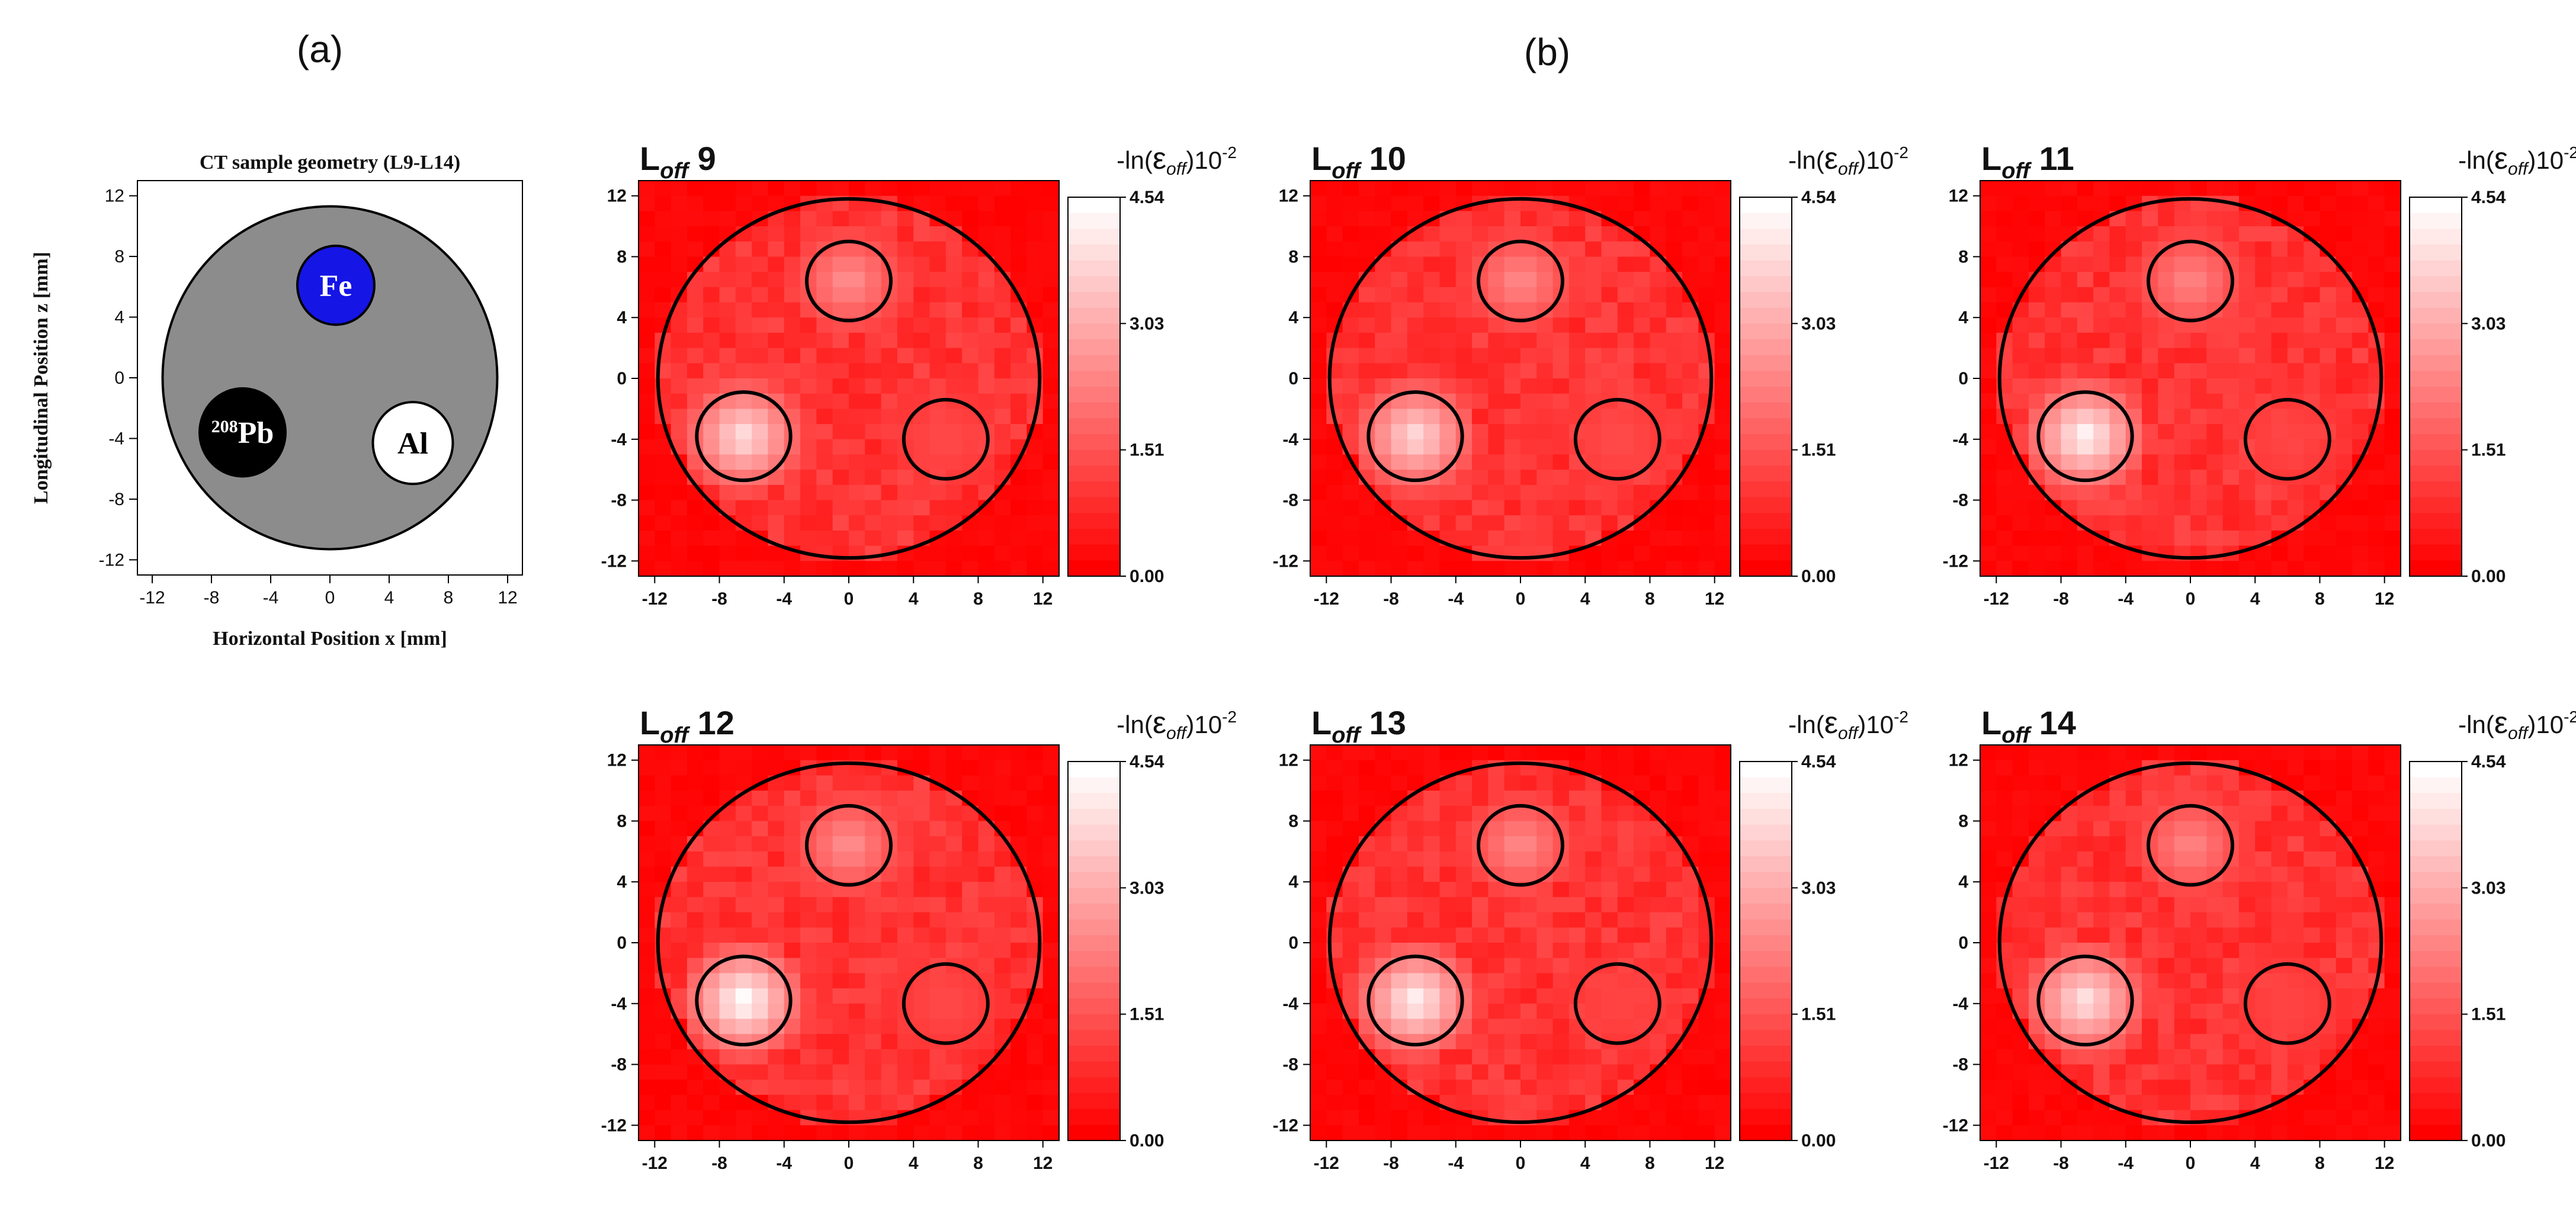 The width and height of the screenshot is (2576, 1208). What do you see at coordinates (1521, 1163) in the screenshot?
I see `map-x-tick-label: 0` at bounding box center [1521, 1163].